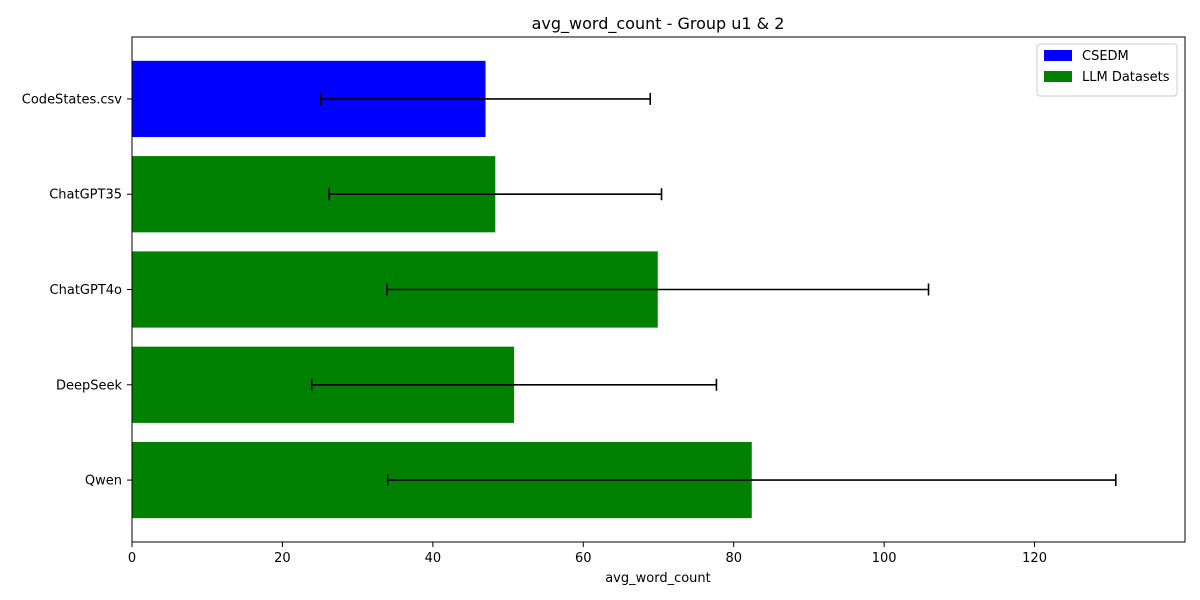 This screenshot has width=1200, height=600. I want to click on x-axis: 0 20 40 60 80 100 120, so click(587, 554).